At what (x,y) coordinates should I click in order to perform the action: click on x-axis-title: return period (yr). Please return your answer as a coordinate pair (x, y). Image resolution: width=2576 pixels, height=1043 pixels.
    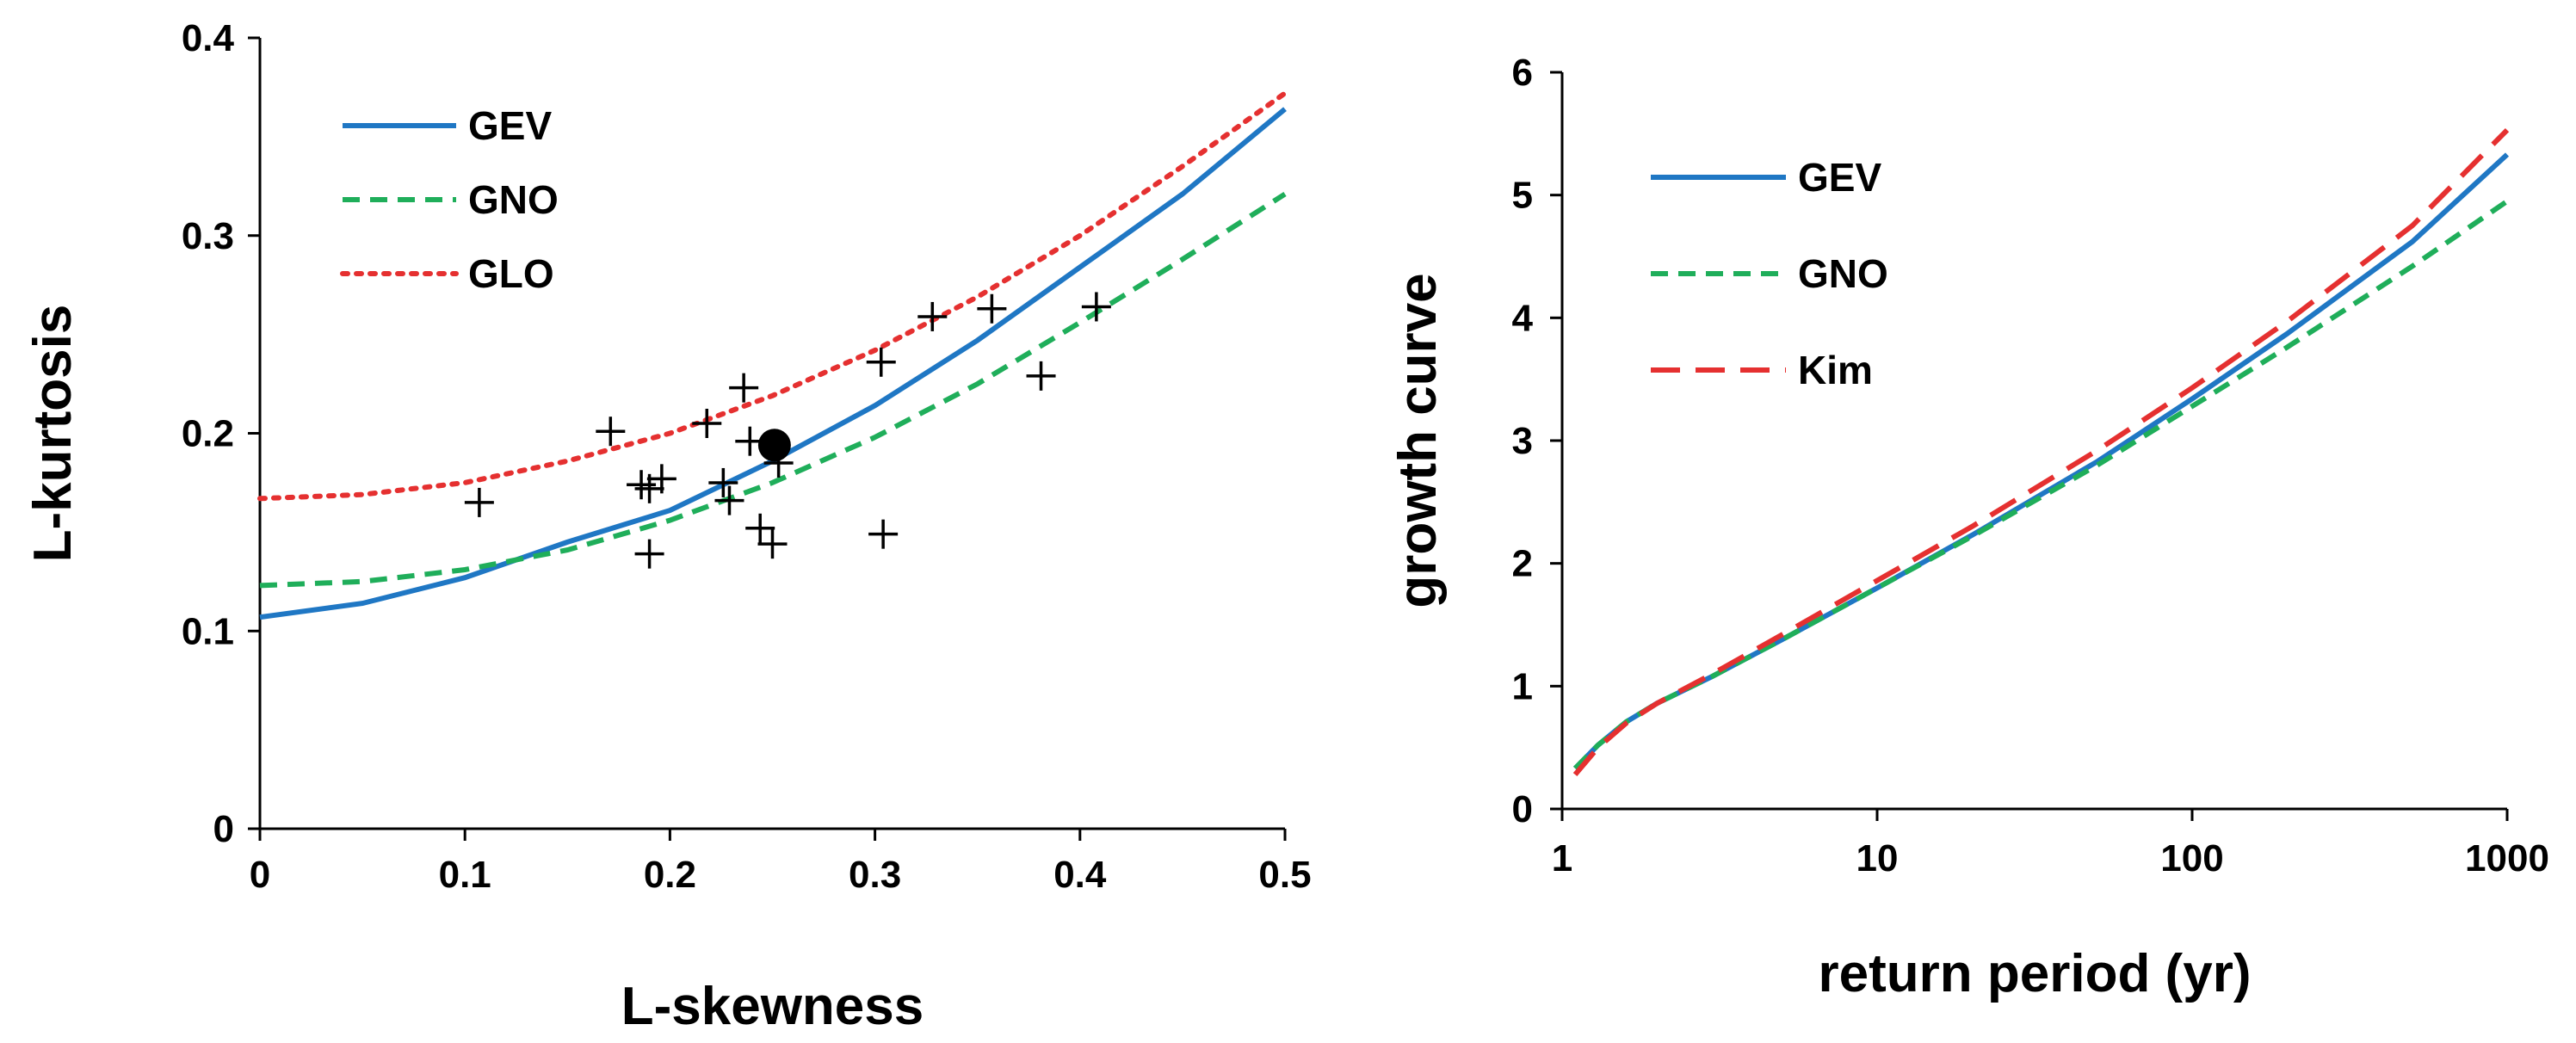
    Looking at the image, I should click on (2035, 973).